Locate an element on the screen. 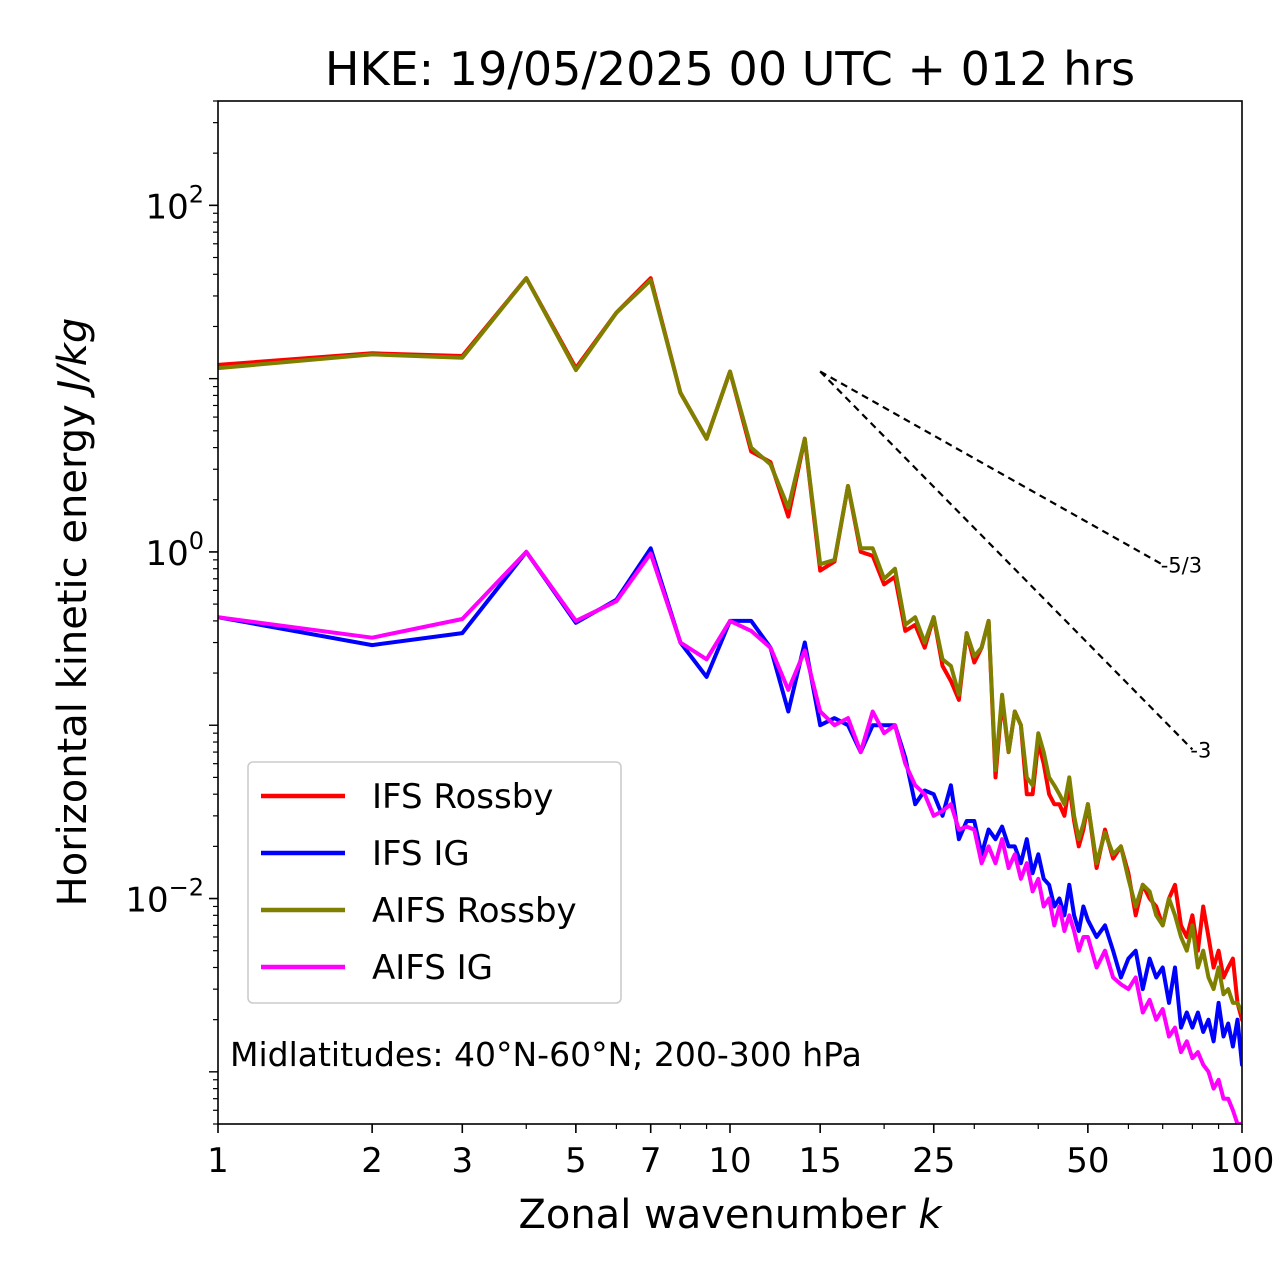 The height and width of the screenshot is (1288, 1280). x-tick-label: 2 is located at coordinates (372, 1161).